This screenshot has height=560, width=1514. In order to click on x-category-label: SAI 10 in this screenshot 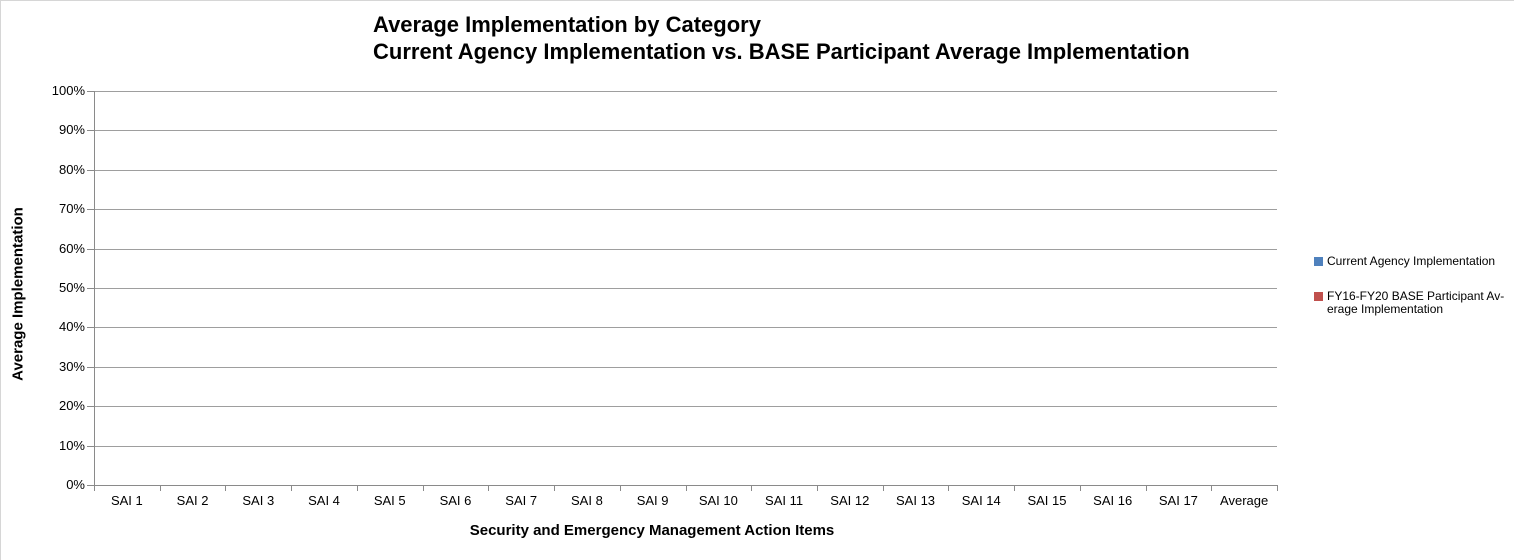, I will do `click(718, 500)`.